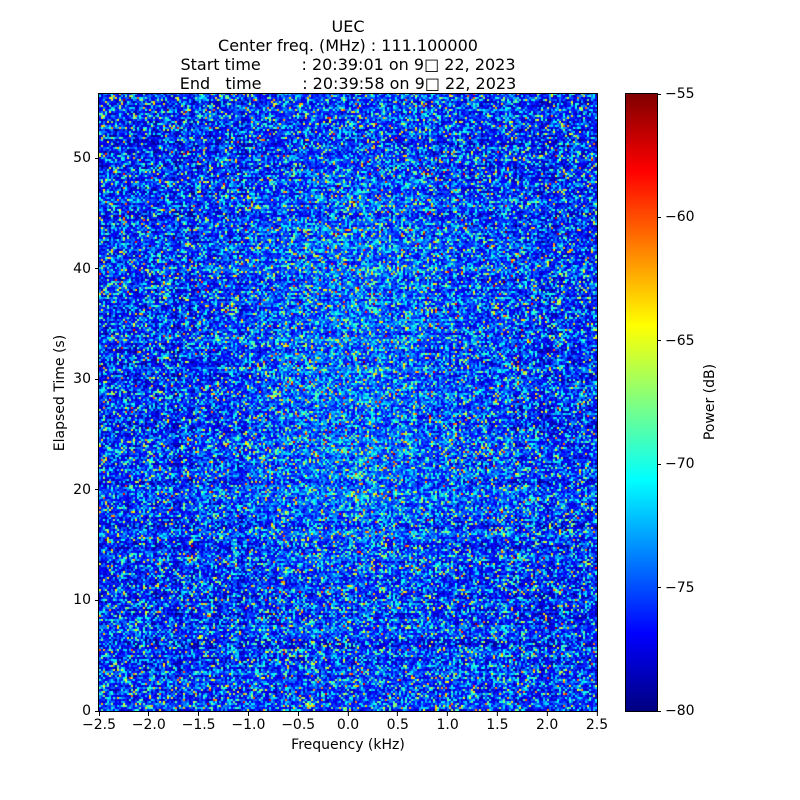 This screenshot has height=800, width=800. I want to click on end-time-line: End time : 20:39:58 on 9□ 22, 2023, so click(348, 83).